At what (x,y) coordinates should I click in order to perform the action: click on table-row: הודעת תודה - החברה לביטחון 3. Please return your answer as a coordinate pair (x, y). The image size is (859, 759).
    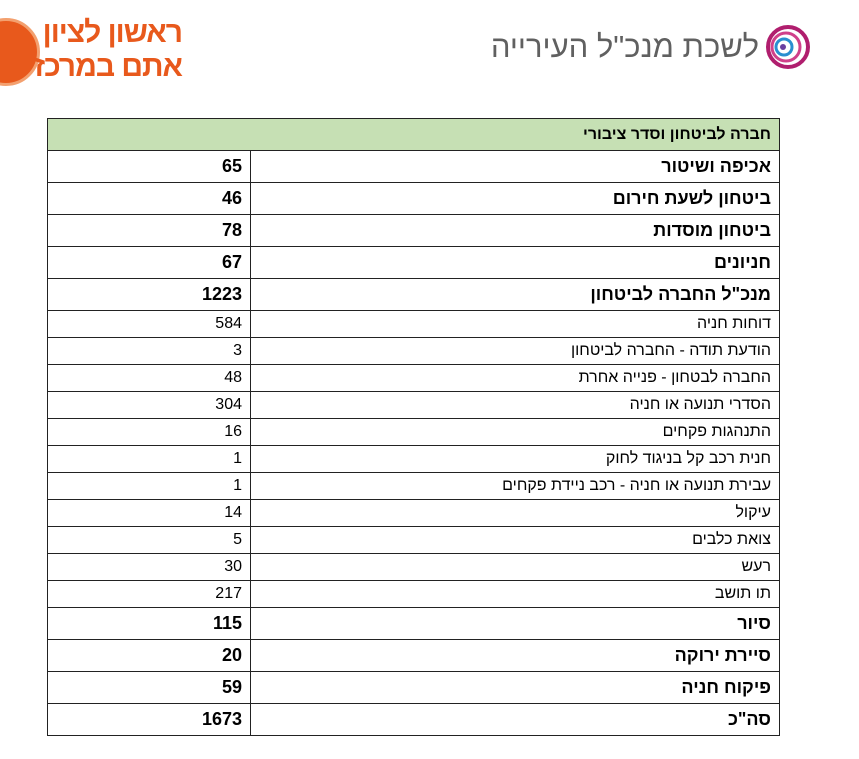
    Looking at the image, I should click on (413, 351).